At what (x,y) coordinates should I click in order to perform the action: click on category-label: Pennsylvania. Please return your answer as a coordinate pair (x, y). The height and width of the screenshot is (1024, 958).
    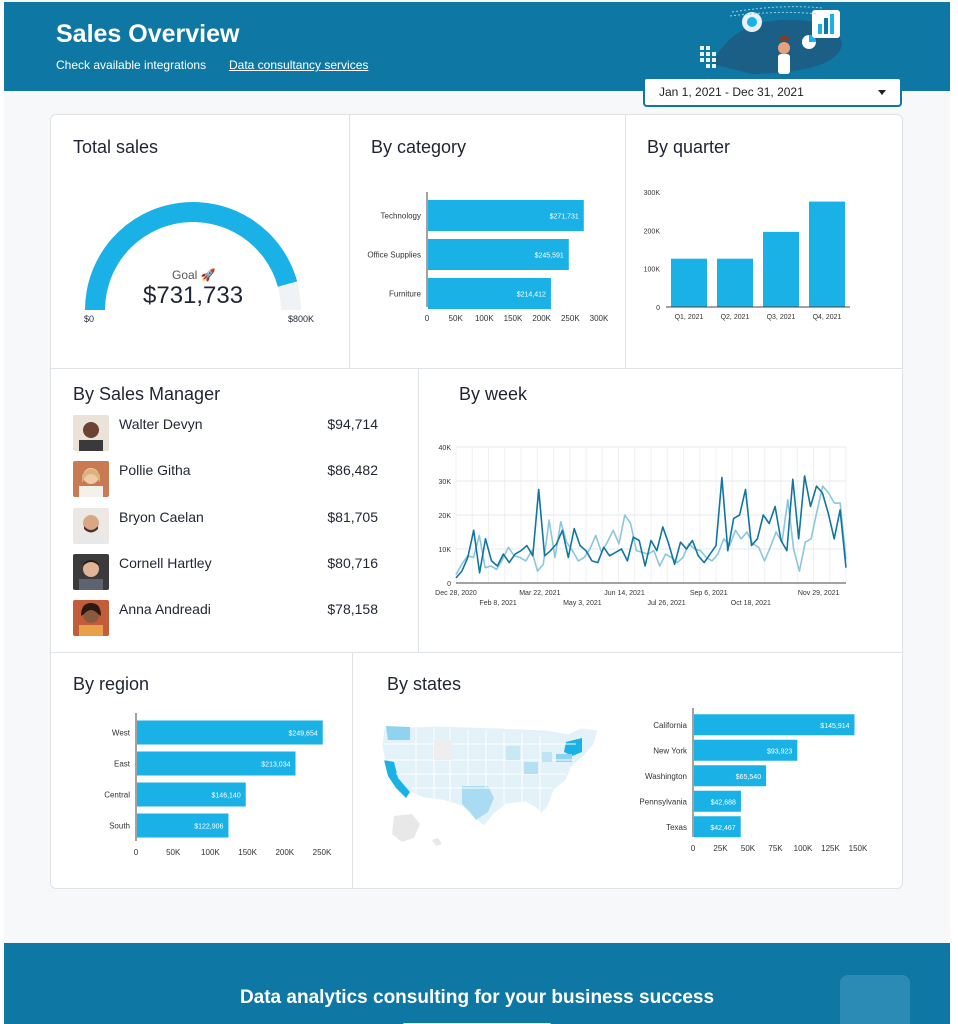
    Looking at the image, I should click on (663, 801).